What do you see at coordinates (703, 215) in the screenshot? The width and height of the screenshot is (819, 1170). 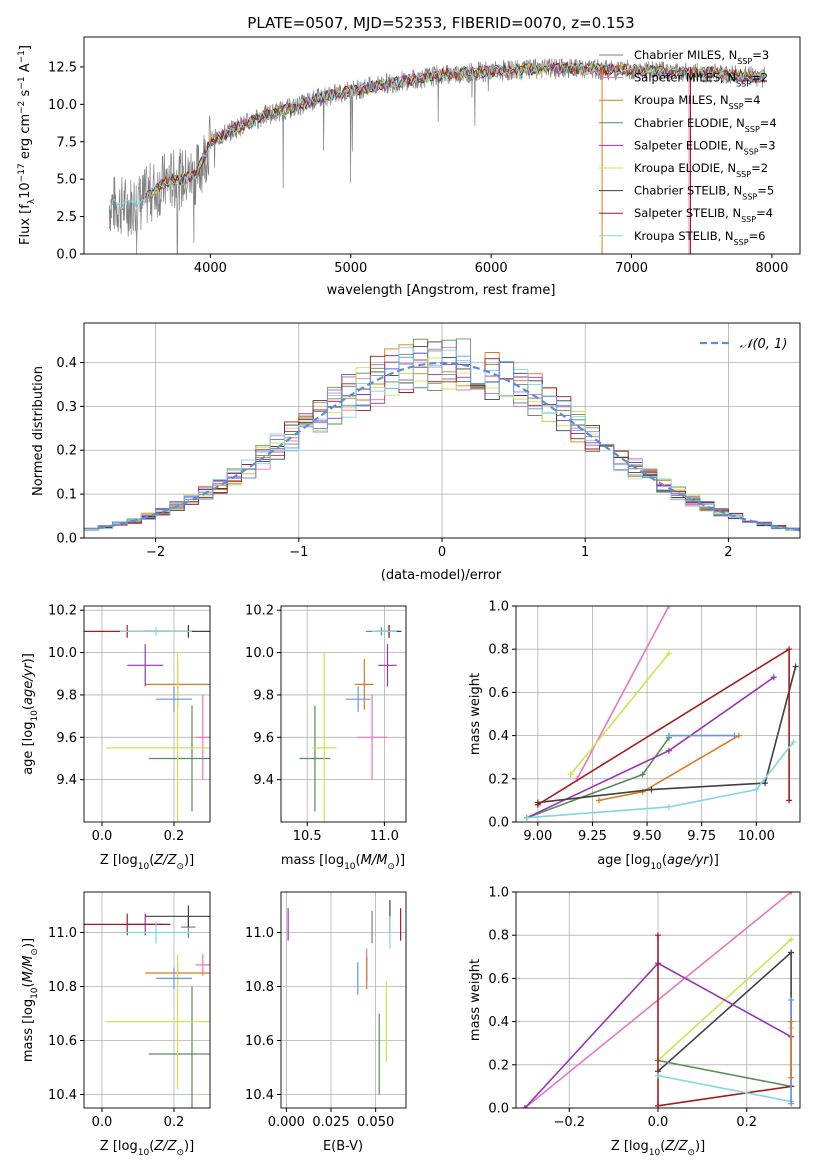 I see `legend-entry: Salpeter STELIB, NSSP=4` at bounding box center [703, 215].